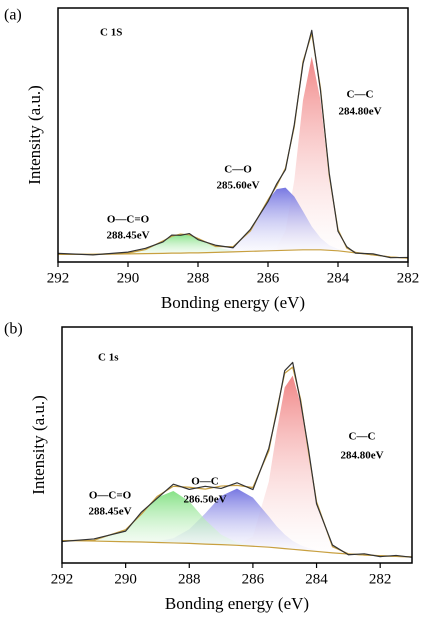 The image size is (436, 630). Describe the element at coordinates (205, 482) in the screenshot. I see `peak-annotation: O—C` at that location.